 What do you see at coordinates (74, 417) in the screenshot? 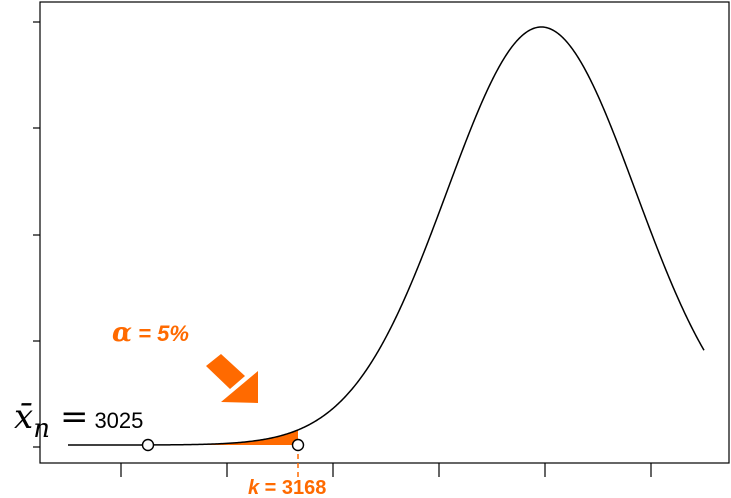
I see `xbar-equals: =` at bounding box center [74, 417].